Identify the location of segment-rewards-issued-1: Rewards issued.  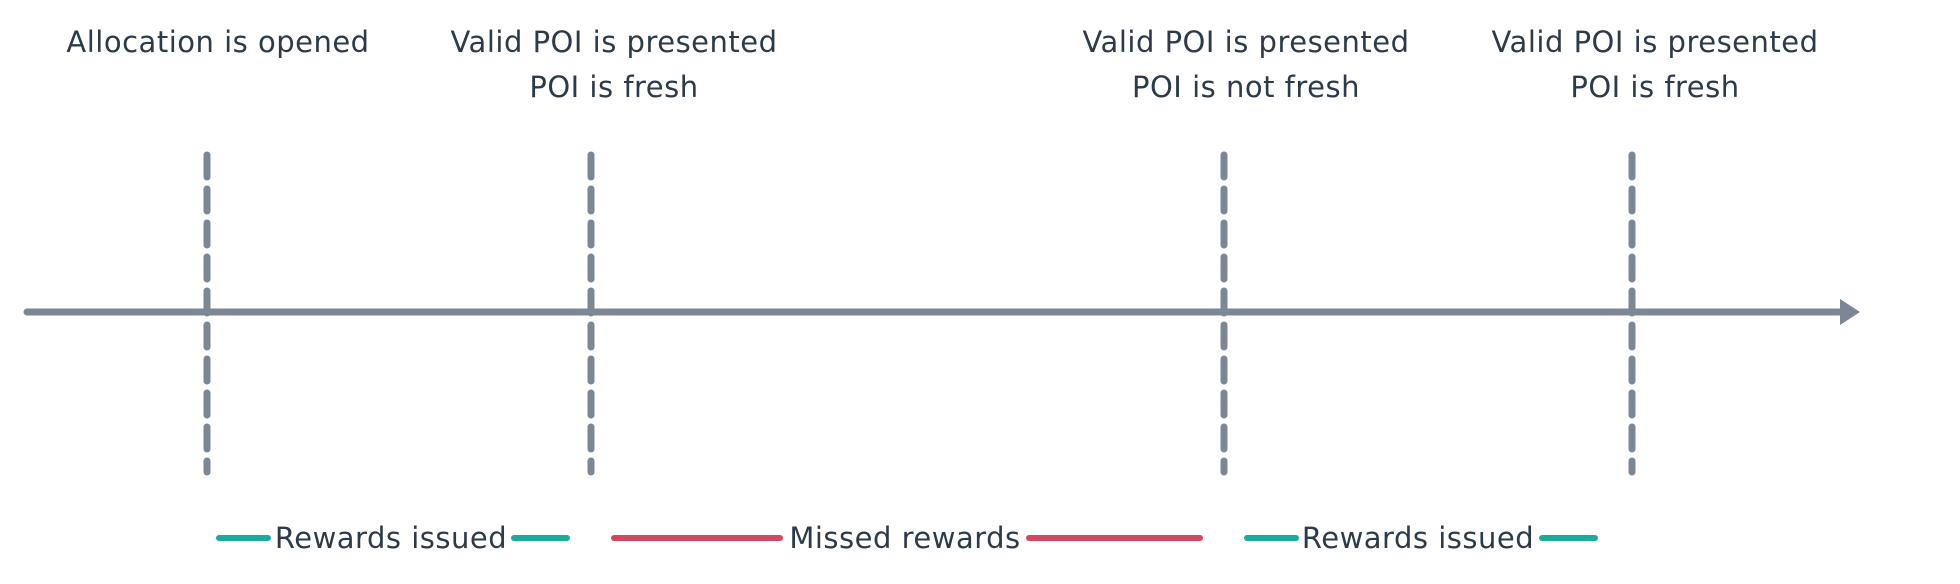
(393, 538).